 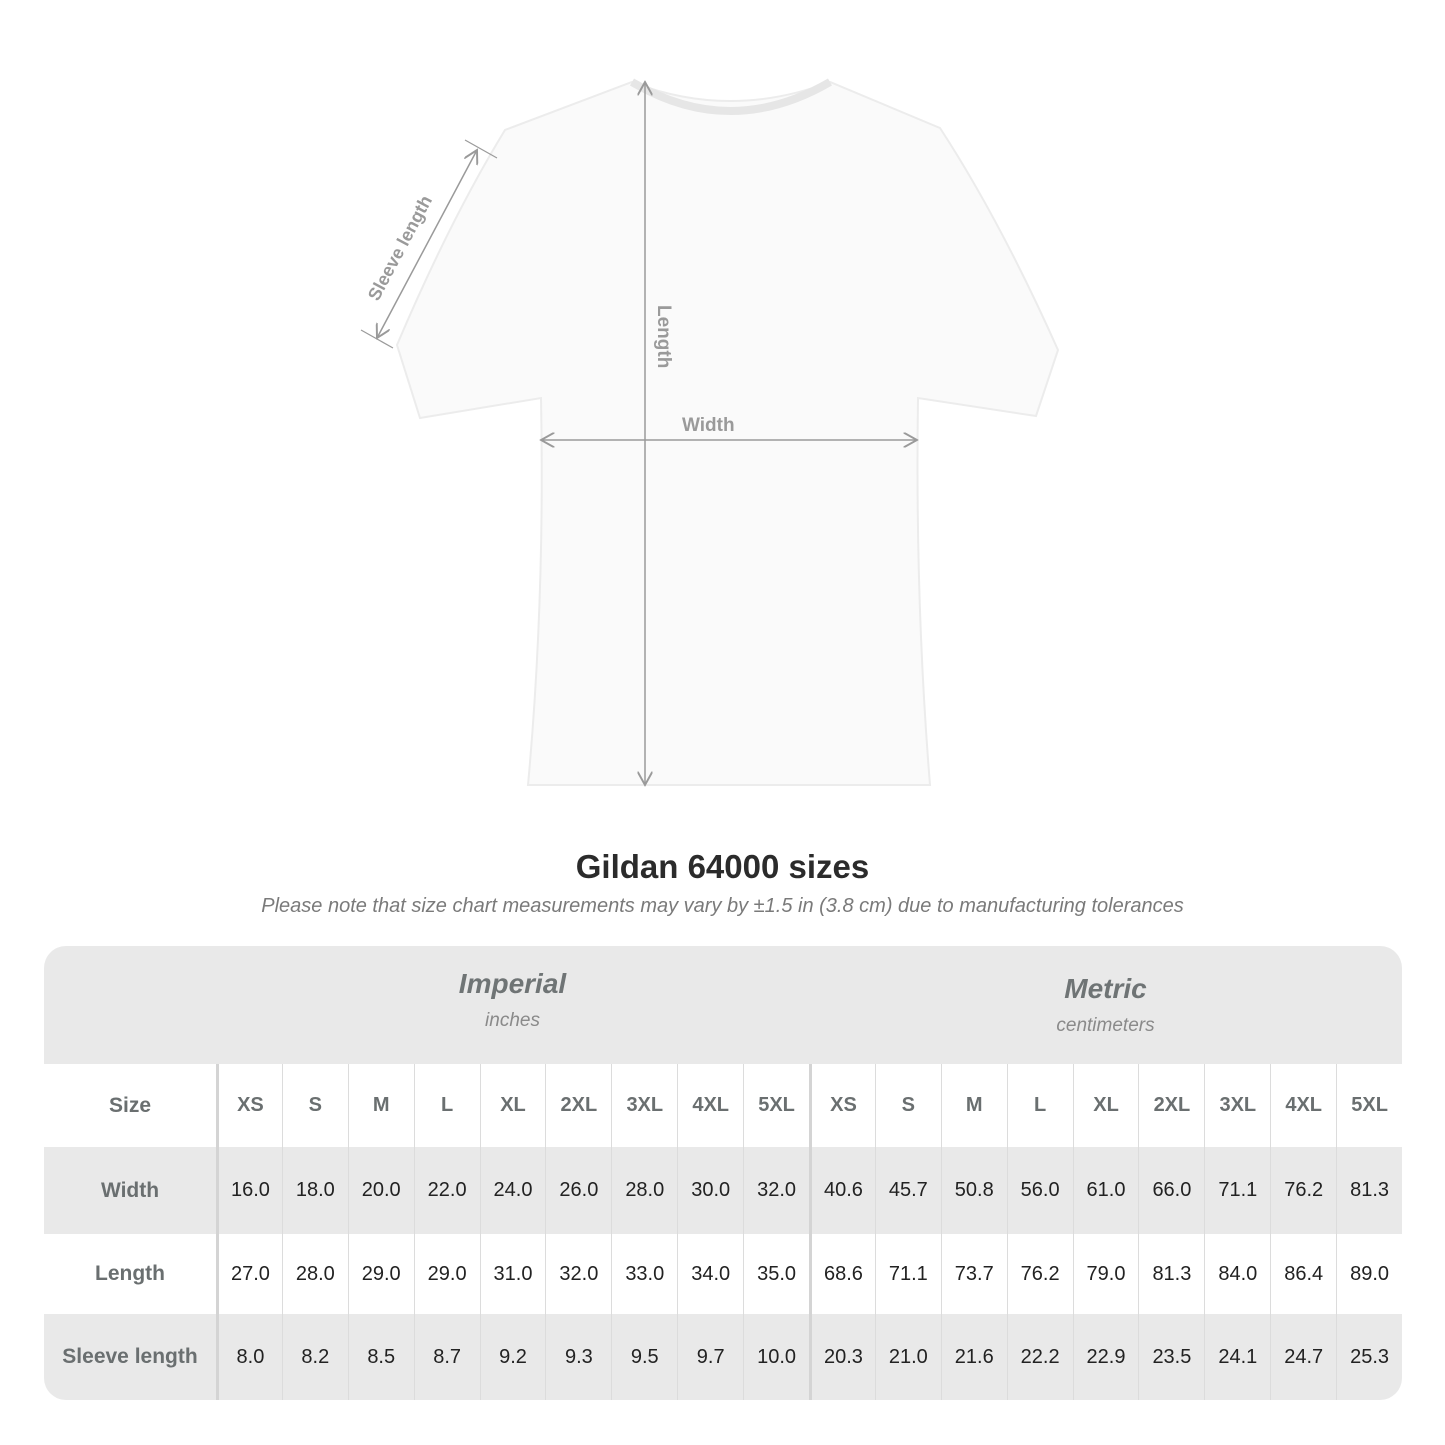 What do you see at coordinates (1039, 1190) in the screenshot?
I see `metric-value-cell: 56.0` at bounding box center [1039, 1190].